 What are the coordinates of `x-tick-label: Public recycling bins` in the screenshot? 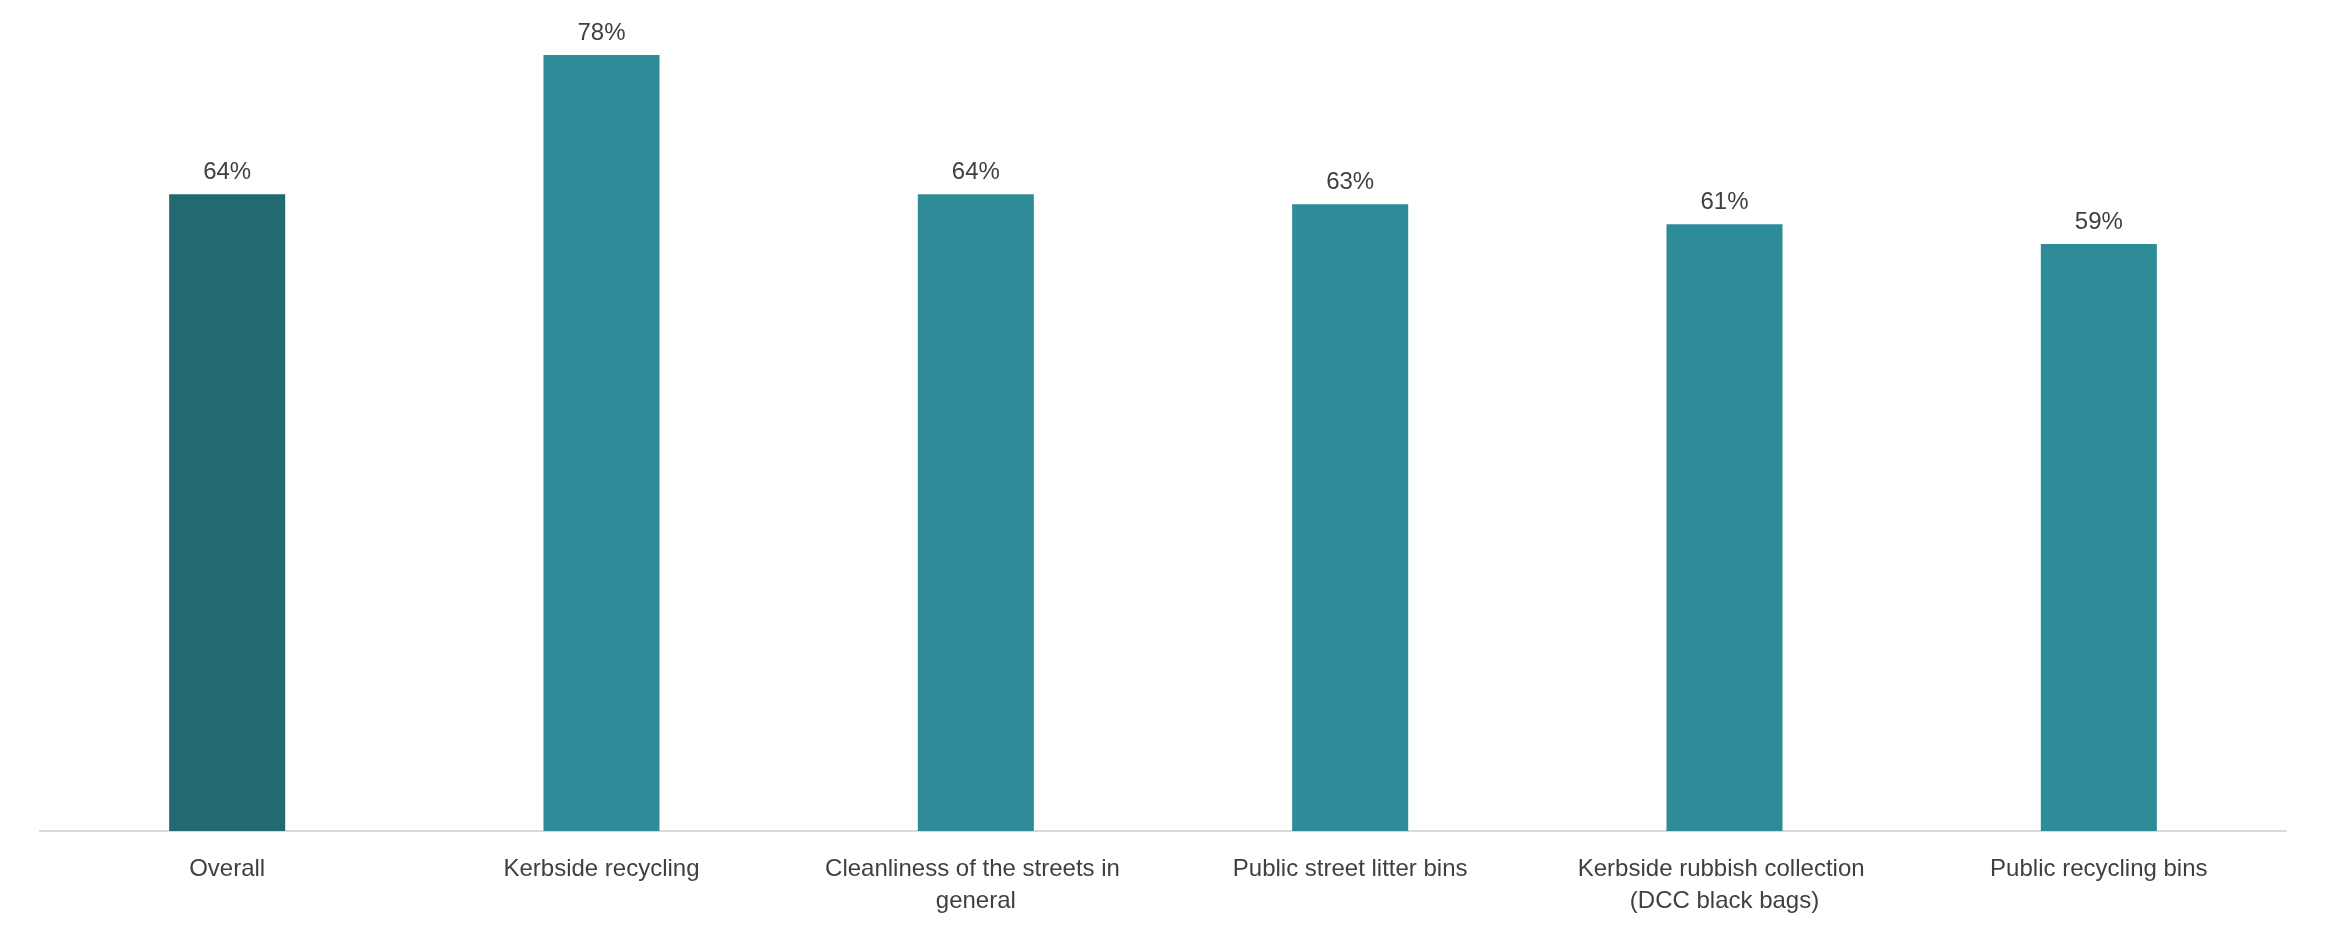 It's located at (2099, 867).